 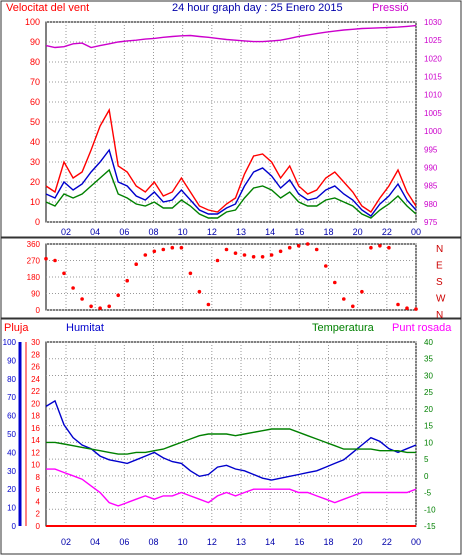 I want to click on rain-y-tick-label: 10, so click(x=35, y=465).